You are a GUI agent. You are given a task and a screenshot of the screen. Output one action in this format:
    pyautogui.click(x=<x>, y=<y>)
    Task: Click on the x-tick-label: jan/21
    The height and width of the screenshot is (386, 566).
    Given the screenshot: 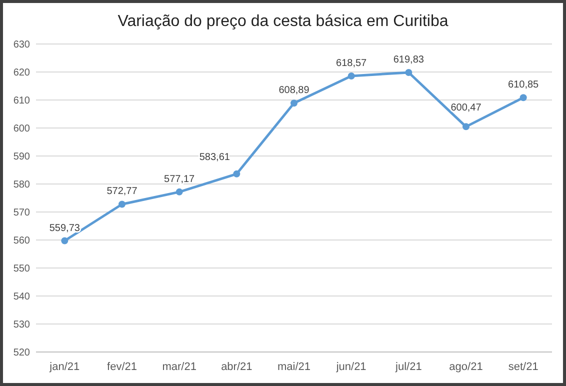 What is the action you would take?
    pyautogui.click(x=64, y=367)
    